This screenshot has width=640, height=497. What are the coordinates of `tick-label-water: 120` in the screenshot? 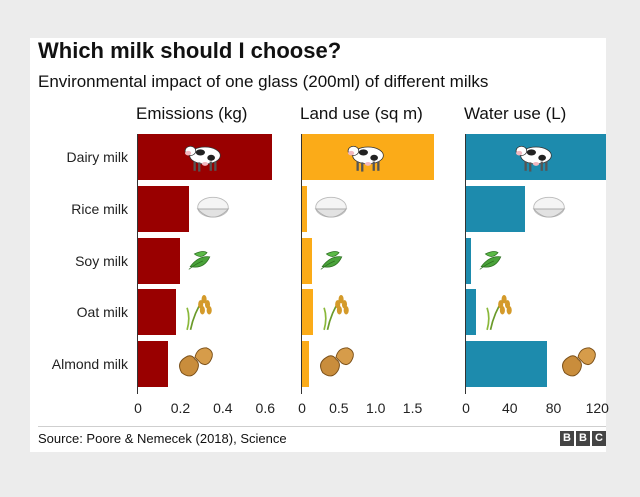 It's located at (597, 408).